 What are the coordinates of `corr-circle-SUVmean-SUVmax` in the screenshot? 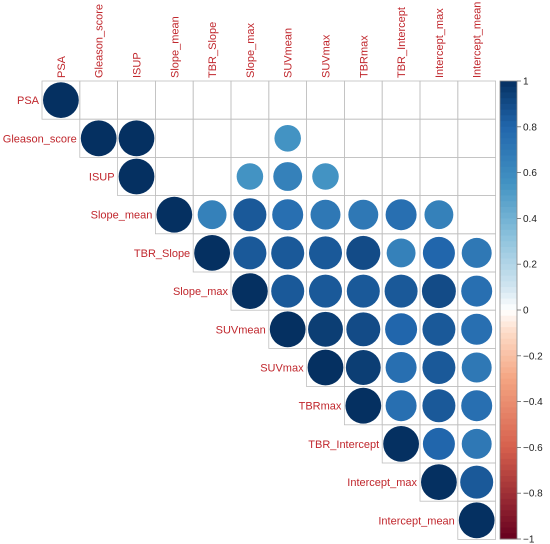 It's located at (325, 329).